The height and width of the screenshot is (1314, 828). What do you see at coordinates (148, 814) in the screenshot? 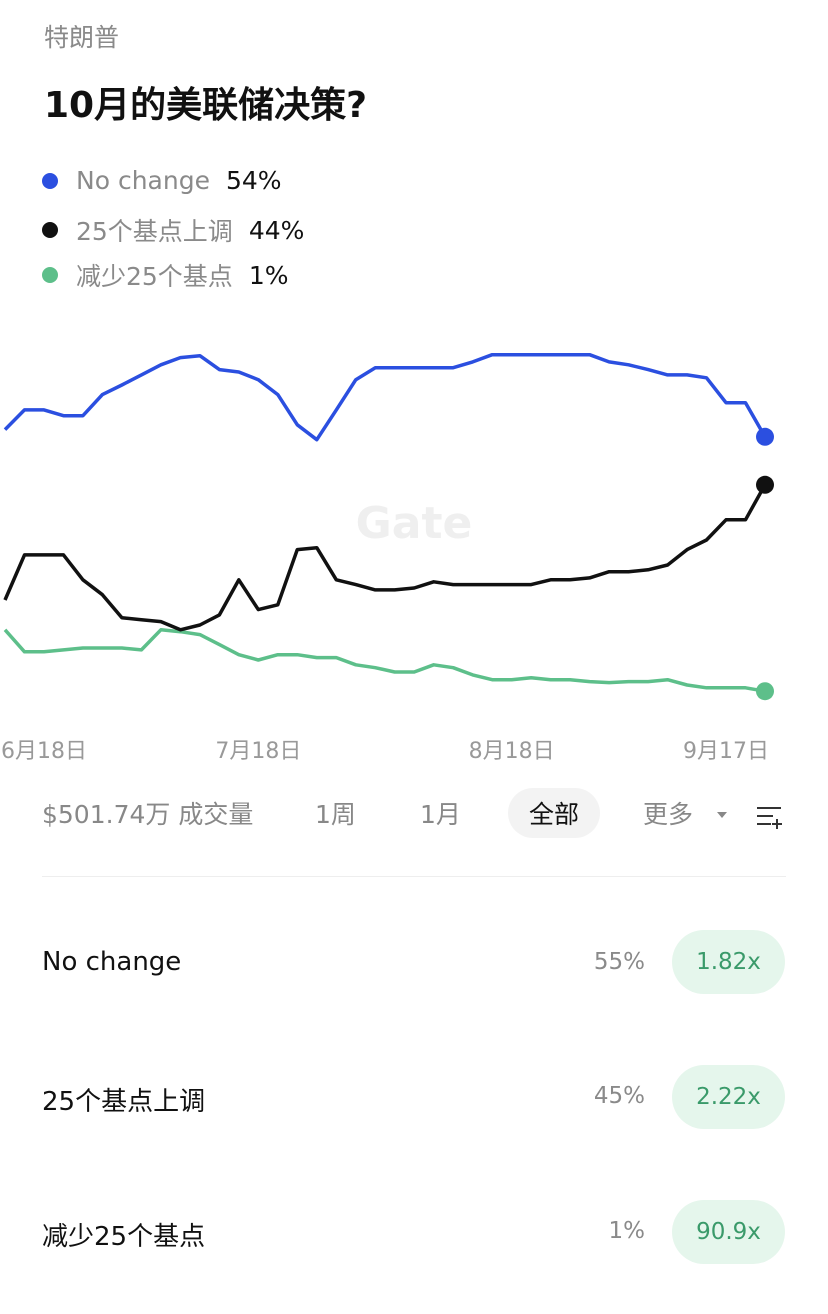
I see `volume: $501.74万 成交量` at bounding box center [148, 814].